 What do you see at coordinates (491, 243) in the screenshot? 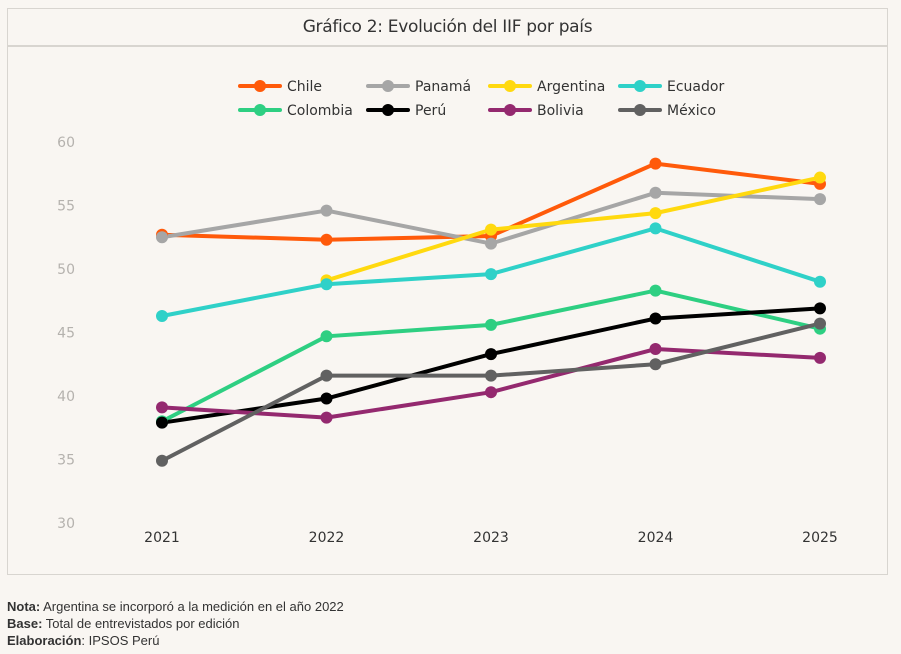
I see `data-point-panamá-2023` at bounding box center [491, 243].